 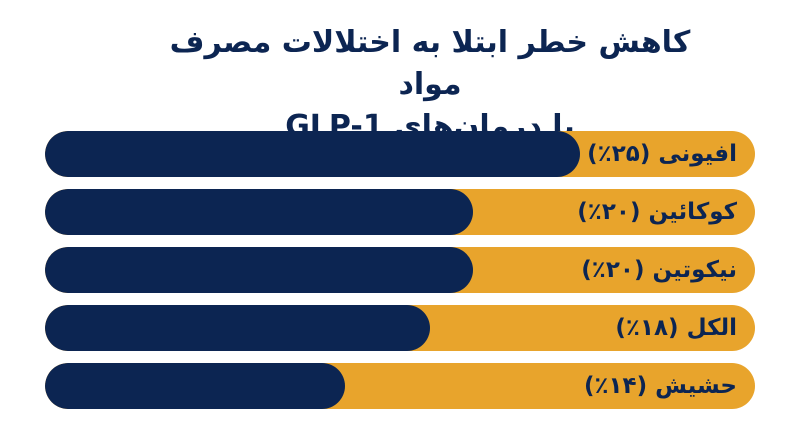 I want to click on bar-track-3: نیکوتین (۲۰٪), so click(x=400, y=270).